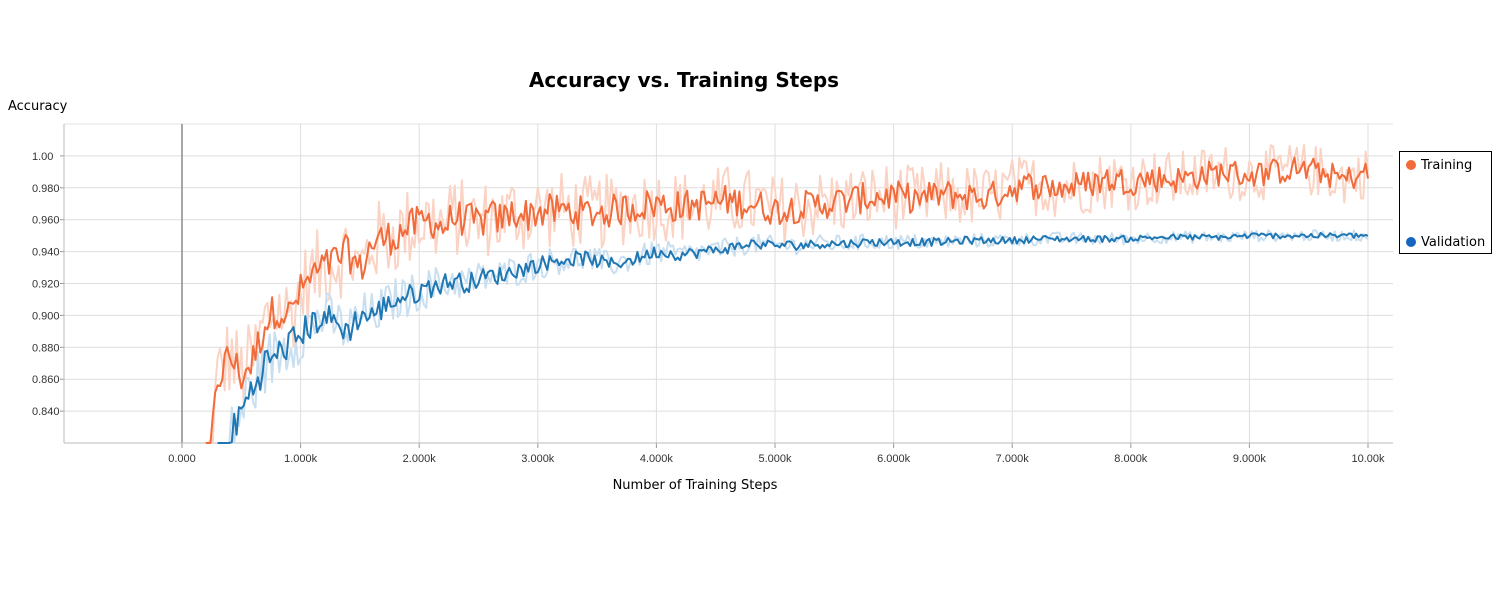 Image resolution: width=1504 pixels, height=594 pixels. What do you see at coordinates (46, 316) in the screenshot?
I see `y-tick-label: 0.900` at bounding box center [46, 316].